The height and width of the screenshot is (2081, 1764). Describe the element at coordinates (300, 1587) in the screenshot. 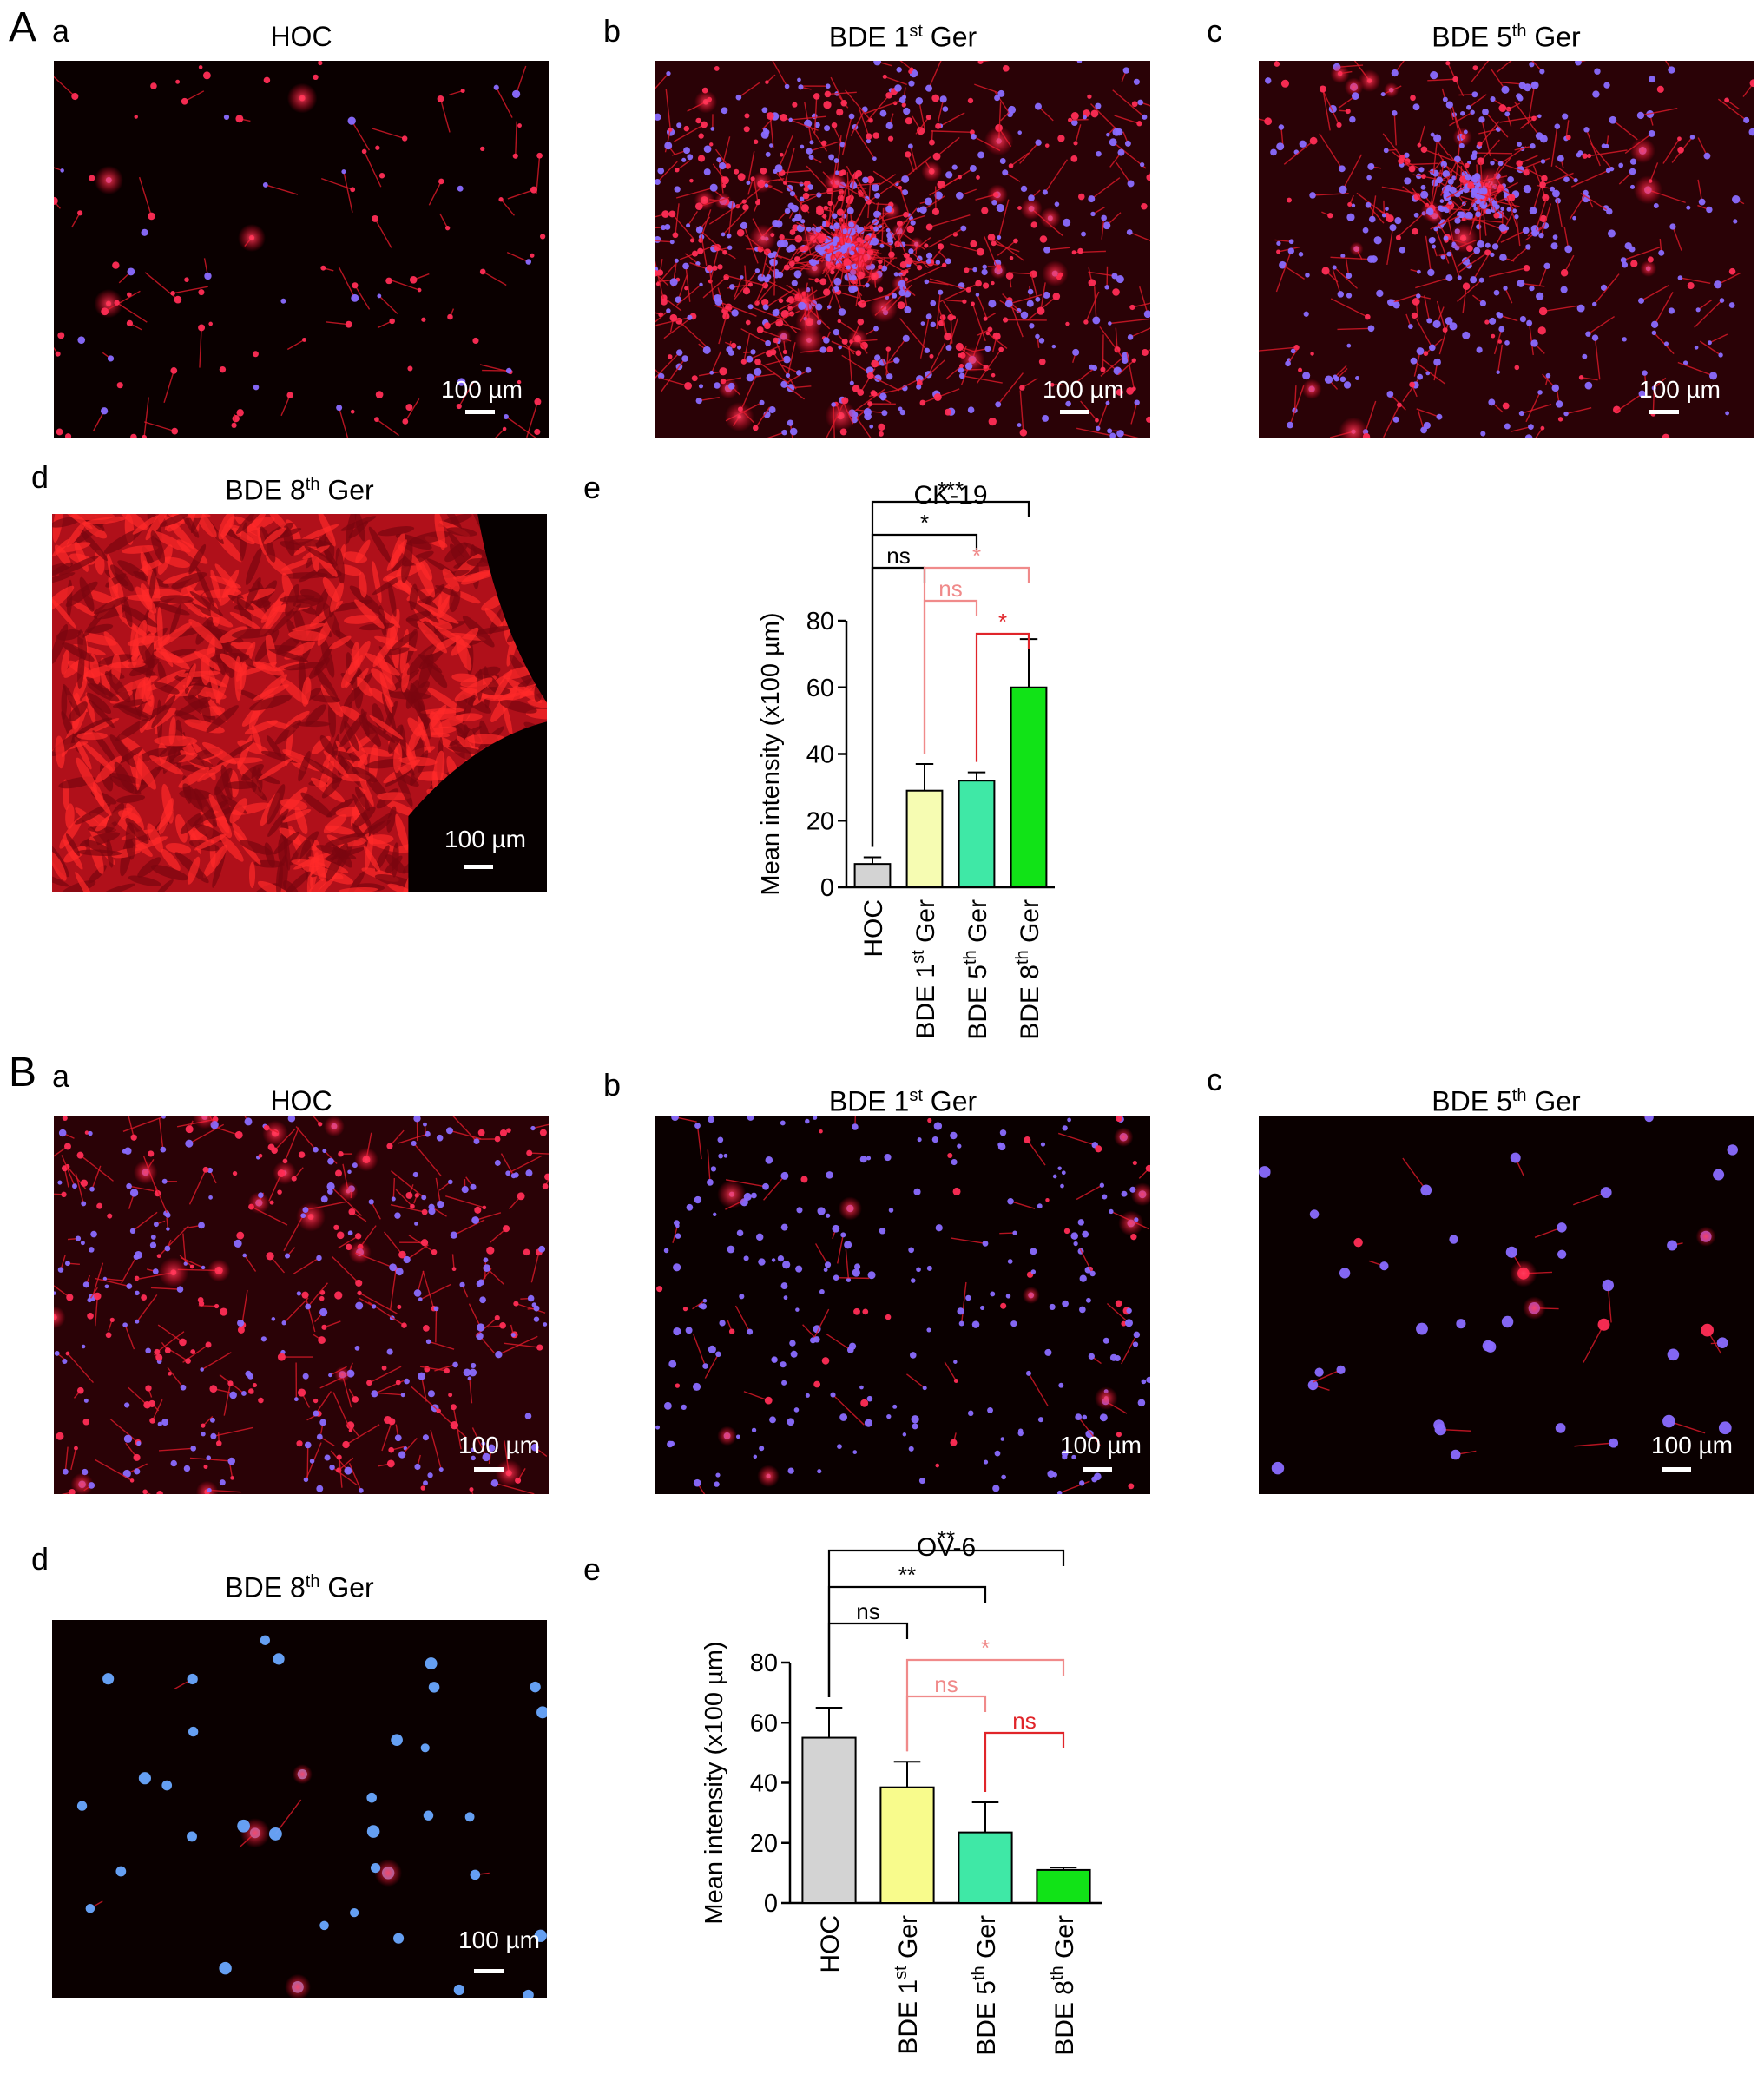

I see `panel-title-bd: BDE 8th Ger` at that location.